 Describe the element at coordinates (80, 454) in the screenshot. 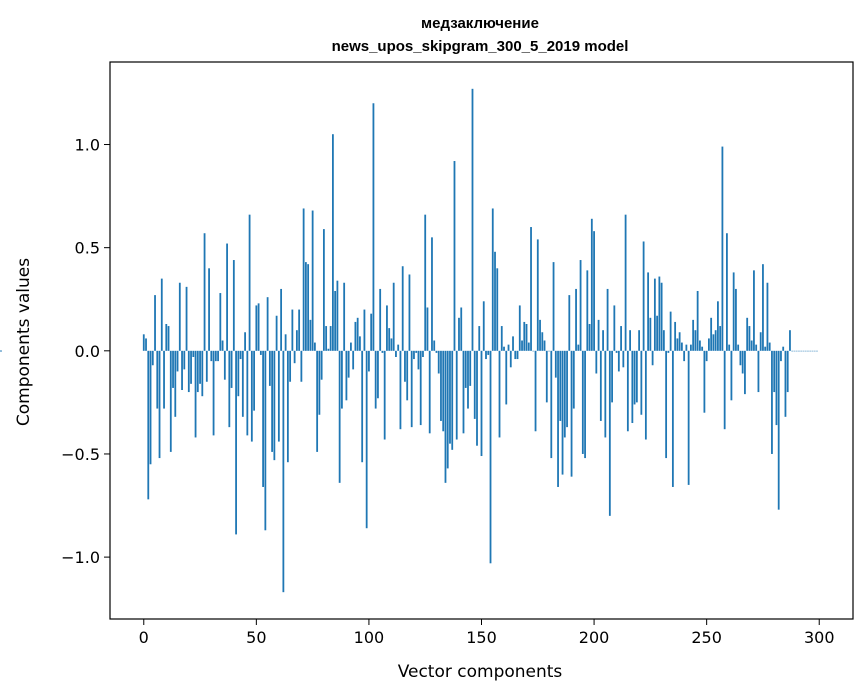

I see `y-tick-label: −0.5` at that location.